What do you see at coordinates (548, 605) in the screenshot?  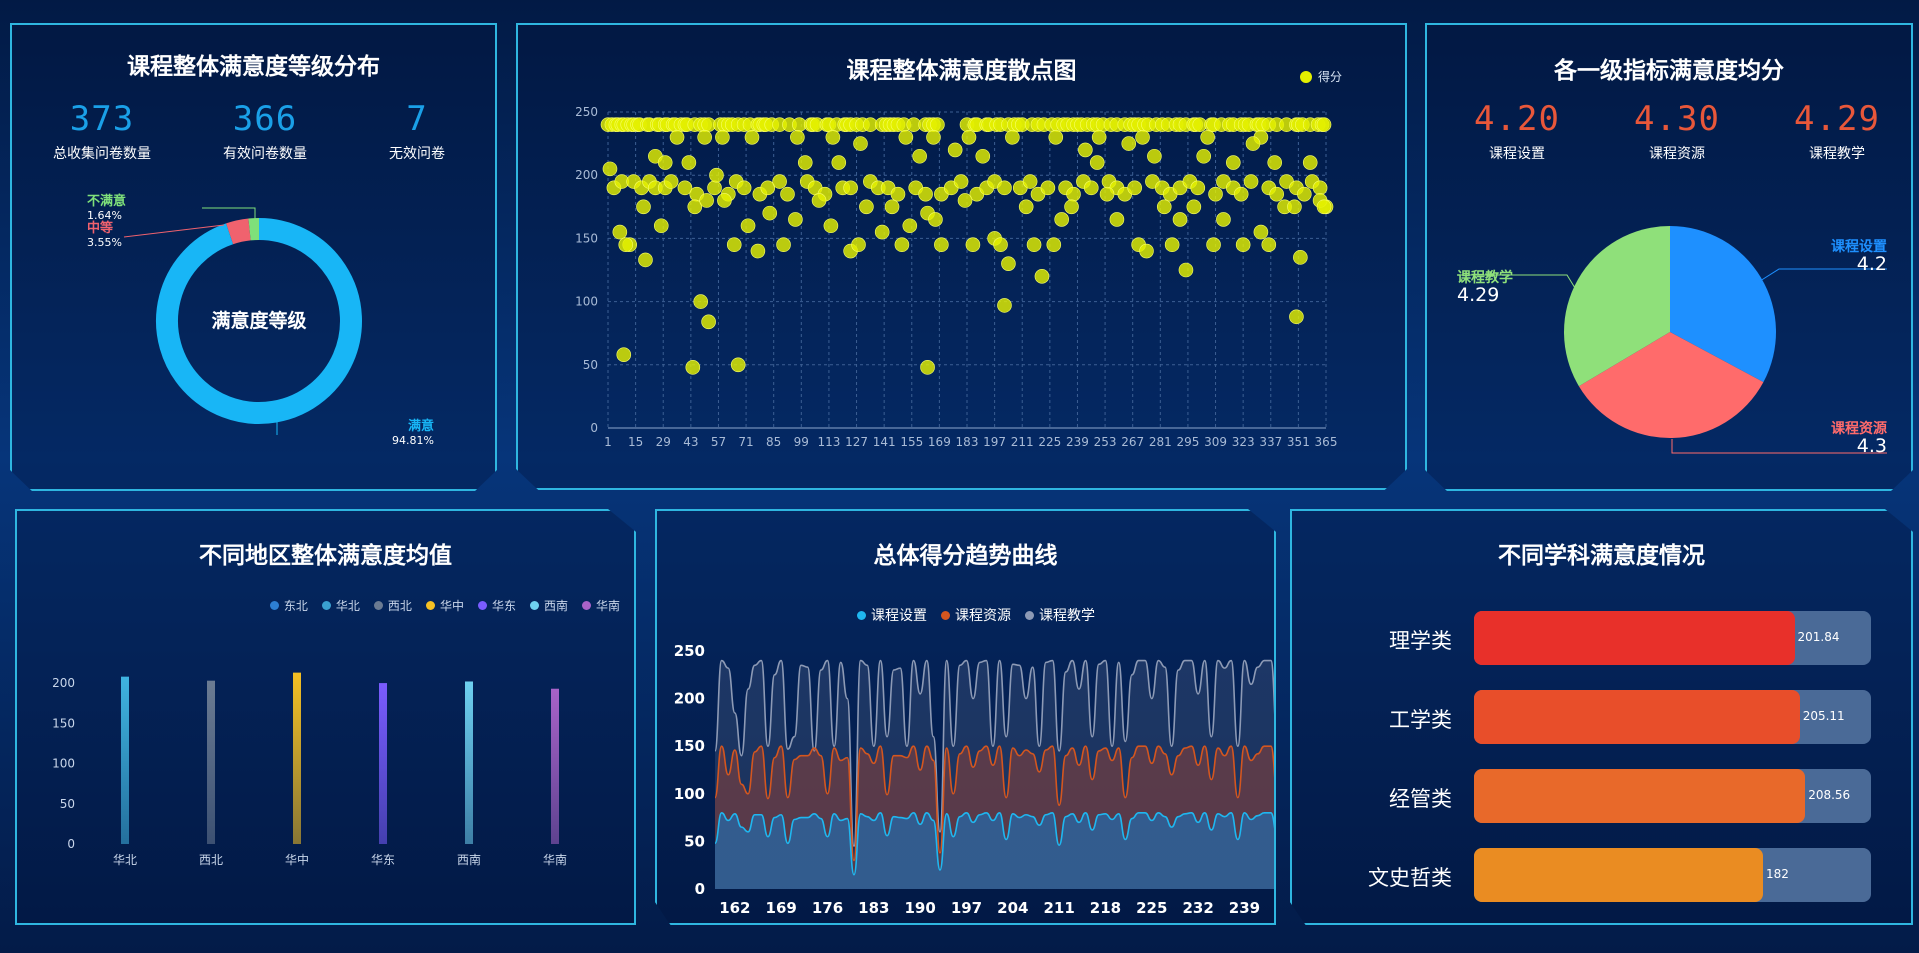 I see `legend-item: 西南` at bounding box center [548, 605].